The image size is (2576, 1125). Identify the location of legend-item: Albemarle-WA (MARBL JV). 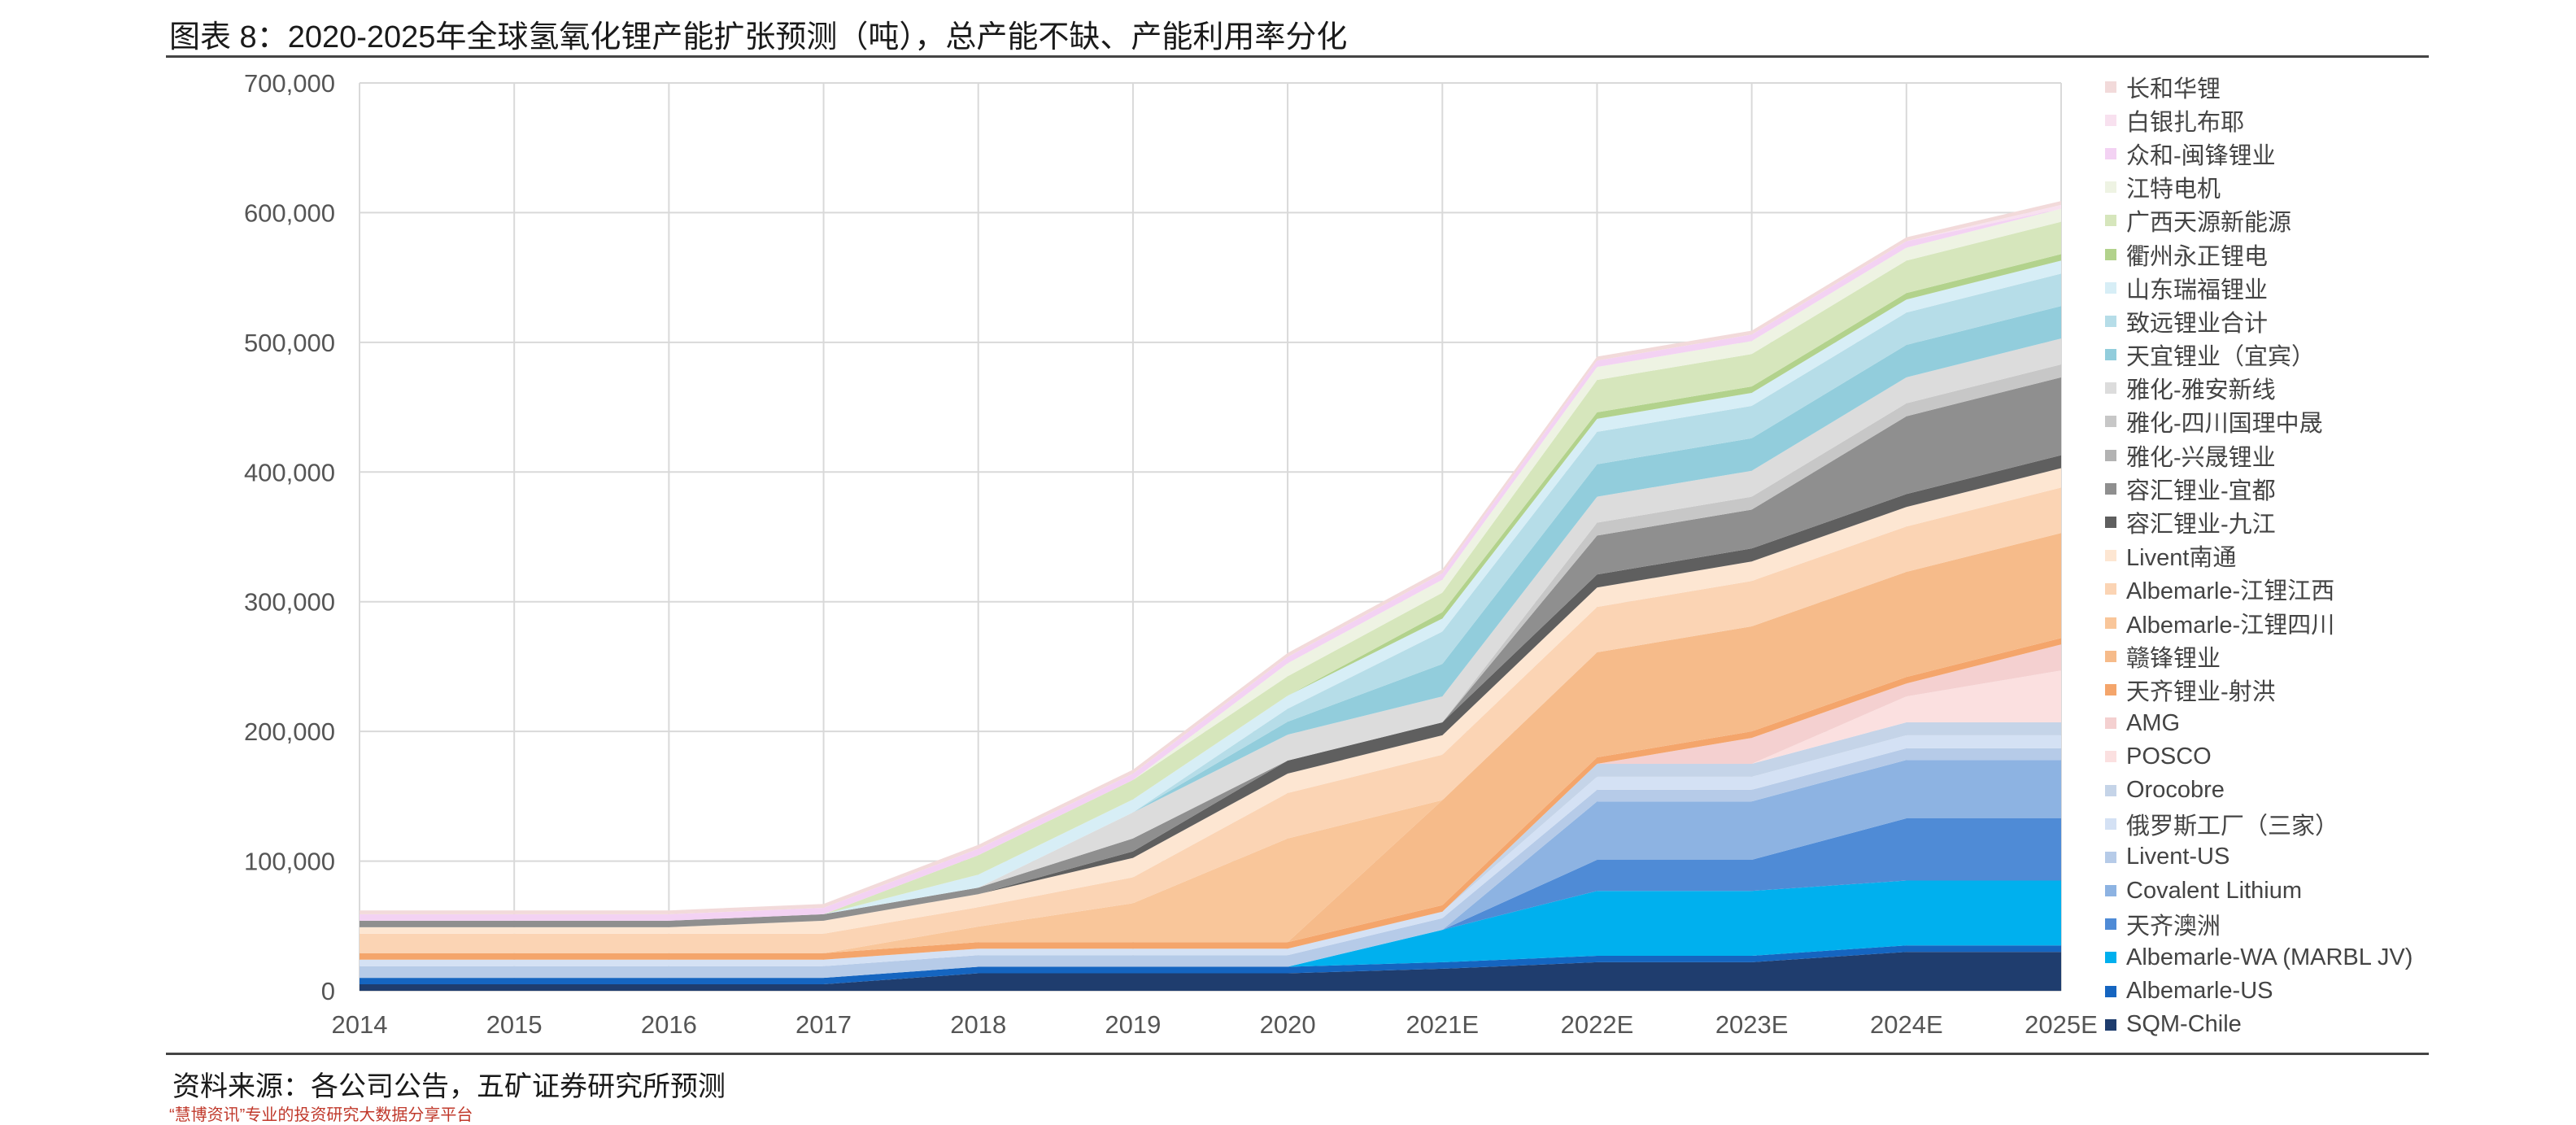
(2333, 958).